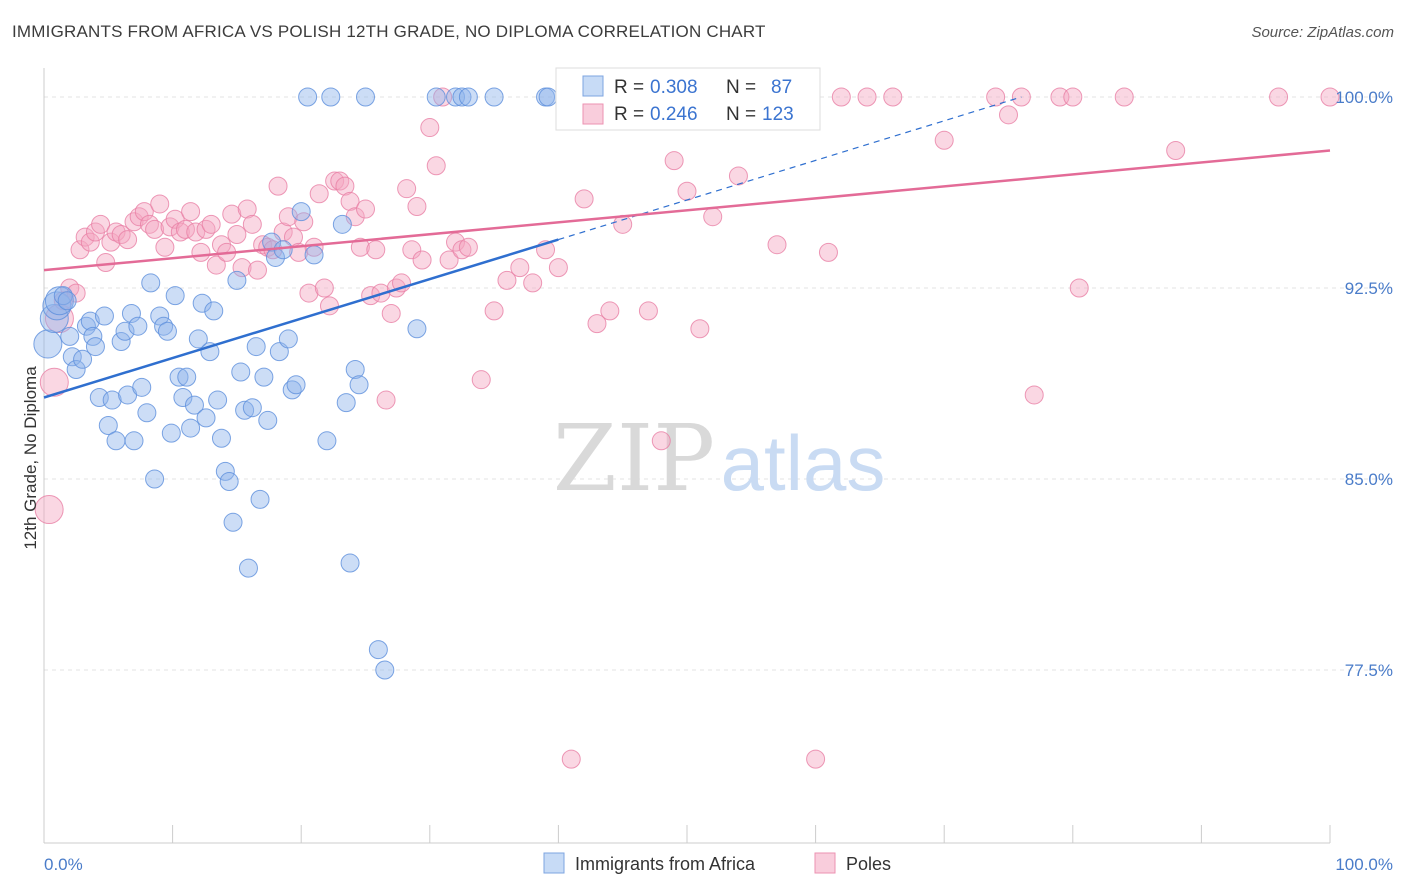 Image resolution: width=1406 pixels, height=892 pixels. I want to click on legend-r-value-2: 0.246, so click(674, 114).